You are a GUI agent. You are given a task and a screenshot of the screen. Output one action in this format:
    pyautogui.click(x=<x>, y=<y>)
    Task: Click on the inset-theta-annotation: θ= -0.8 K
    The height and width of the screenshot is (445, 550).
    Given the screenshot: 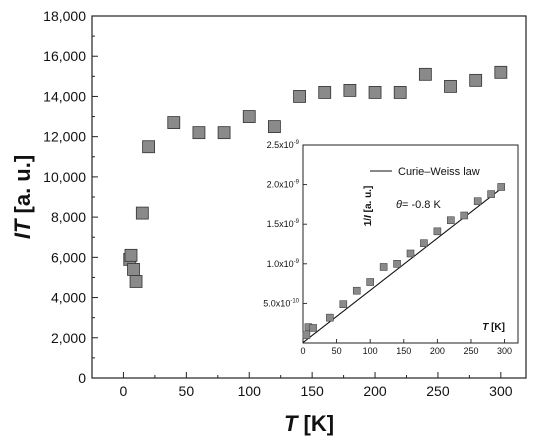 What is the action you would take?
    pyautogui.click(x=418, y=205)
    